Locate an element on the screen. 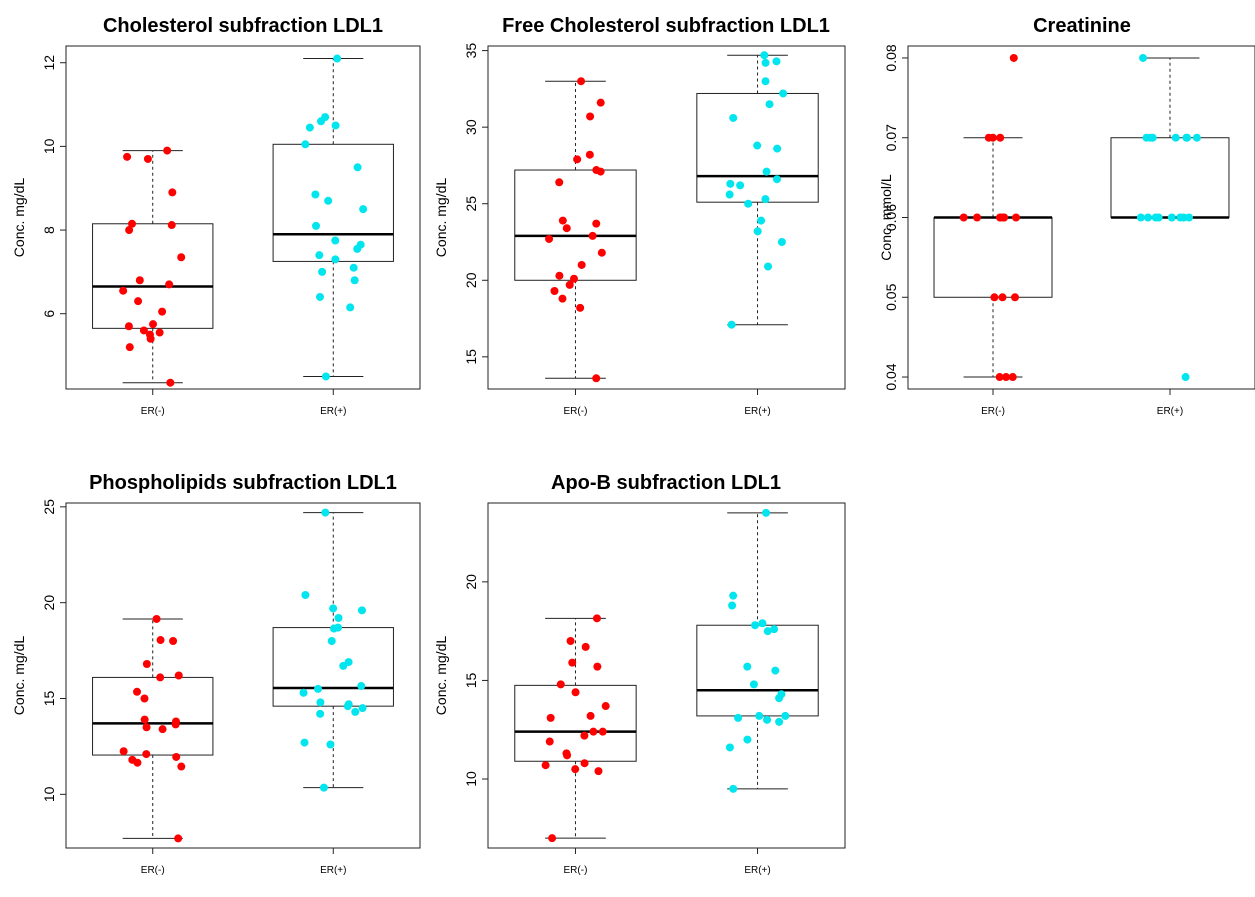 The image size is (1255, 897). chart-title: Free Cholesterol subfraction LDL1 is located at coordinates (666, 26).